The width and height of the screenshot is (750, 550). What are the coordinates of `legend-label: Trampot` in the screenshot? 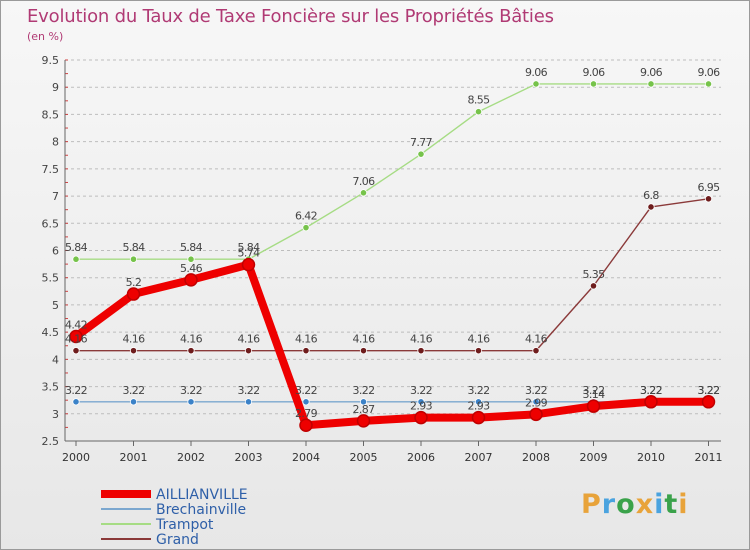 It's located at (184, 525).